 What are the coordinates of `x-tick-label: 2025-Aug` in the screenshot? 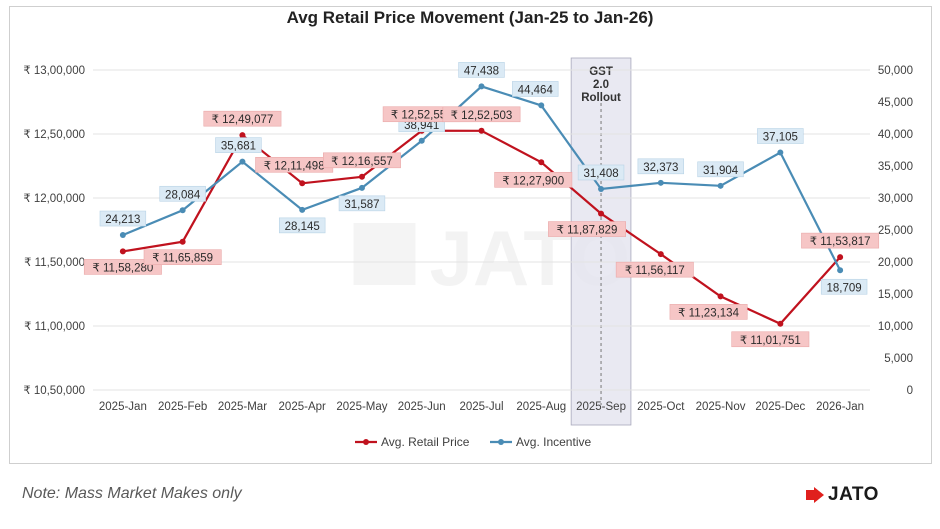 It's located at (541, 407).